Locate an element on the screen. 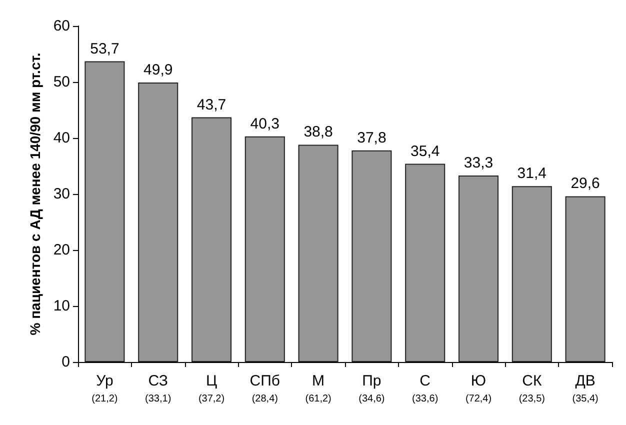 This screenshot has width=626, height=425. y-tick-label: 50 is located at coordinates (61, 82).